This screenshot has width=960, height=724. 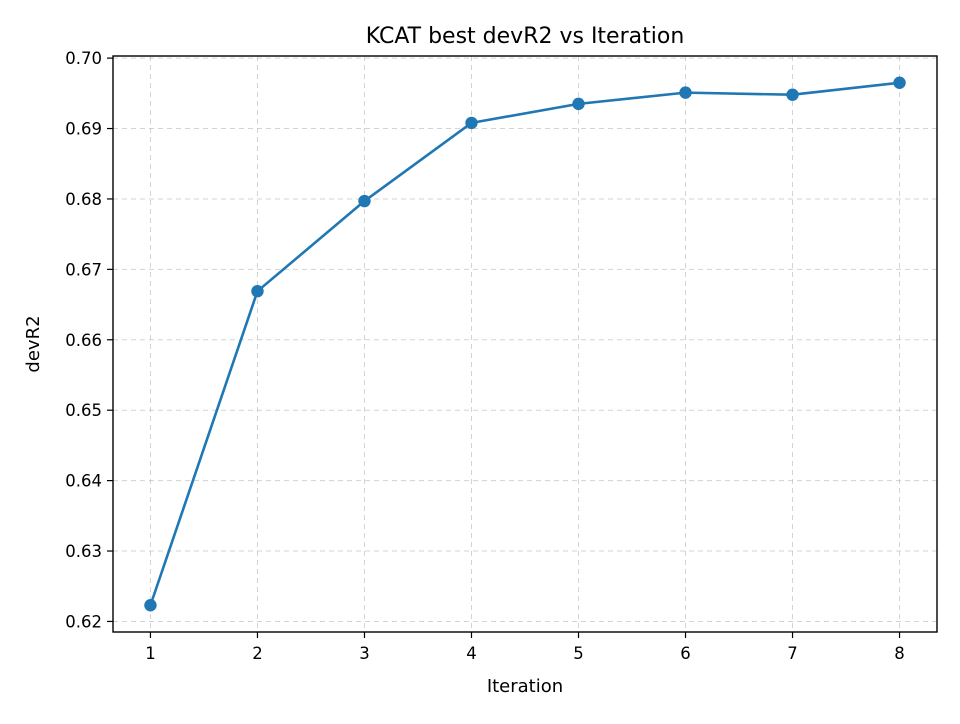 I want to click on x-tick-label: 3, so click(x=364, y=653).